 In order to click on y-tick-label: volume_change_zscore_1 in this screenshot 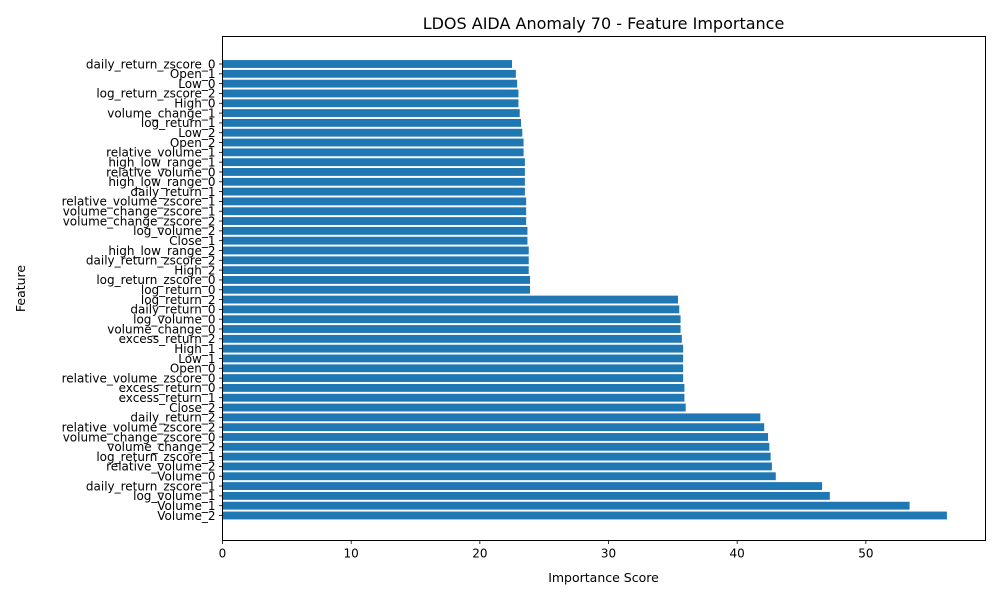, I will do `click(139, 212)`.